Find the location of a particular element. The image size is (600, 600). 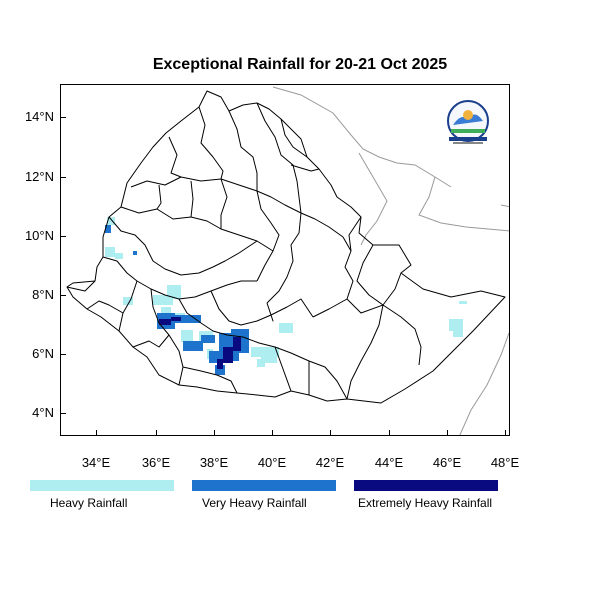

legend-label-extreme: Extremely Heavy Rainfall is located at coordinates (425, 503).